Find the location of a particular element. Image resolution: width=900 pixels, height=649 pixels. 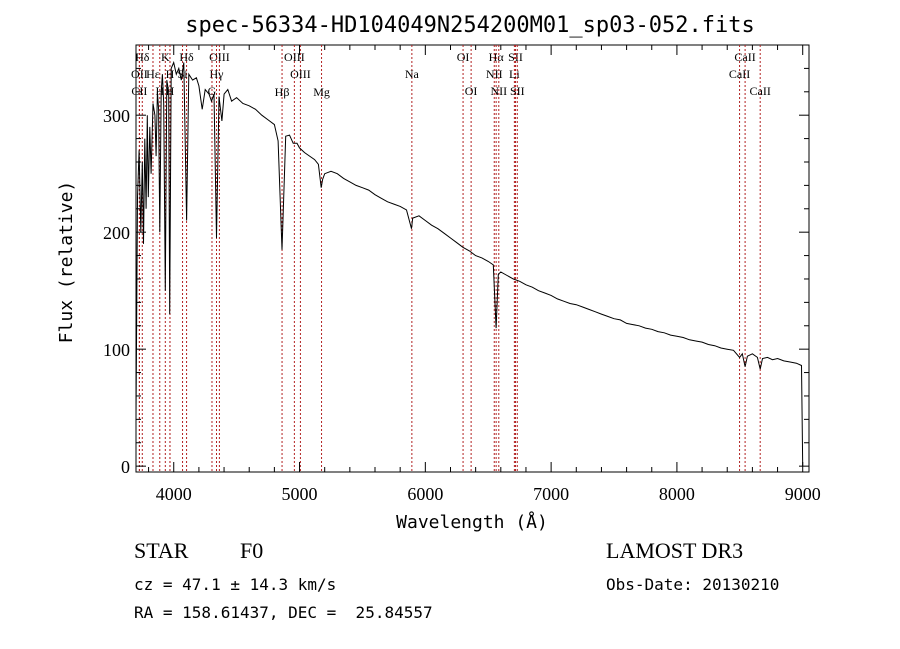

line-label-22: NII is located at coordinates (498, 91).